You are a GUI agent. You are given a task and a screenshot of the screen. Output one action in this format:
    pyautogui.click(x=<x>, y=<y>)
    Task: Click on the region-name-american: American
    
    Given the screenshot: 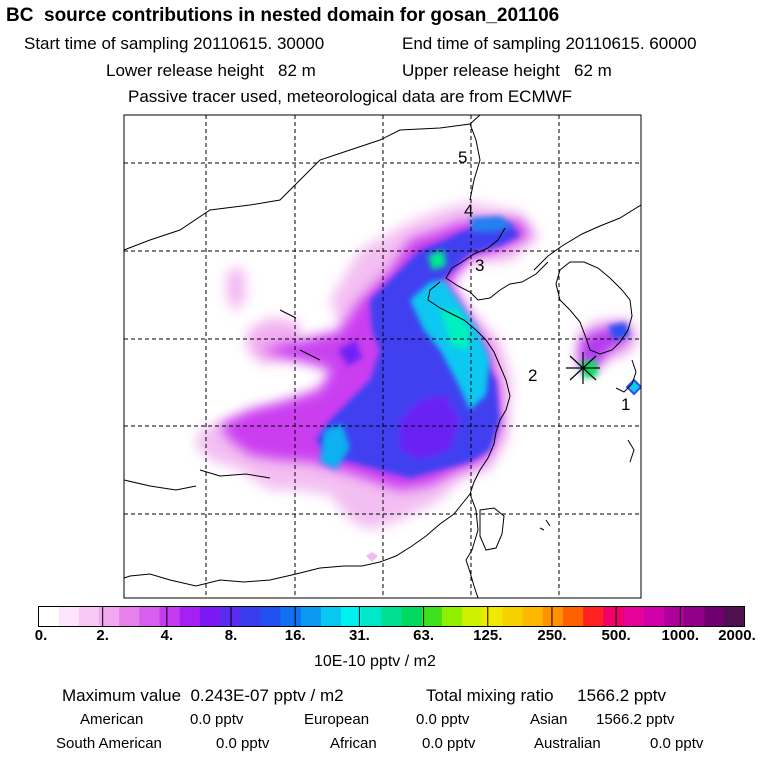 What is the action you would take?
    pyautogui.click(x=112, y=719)
    